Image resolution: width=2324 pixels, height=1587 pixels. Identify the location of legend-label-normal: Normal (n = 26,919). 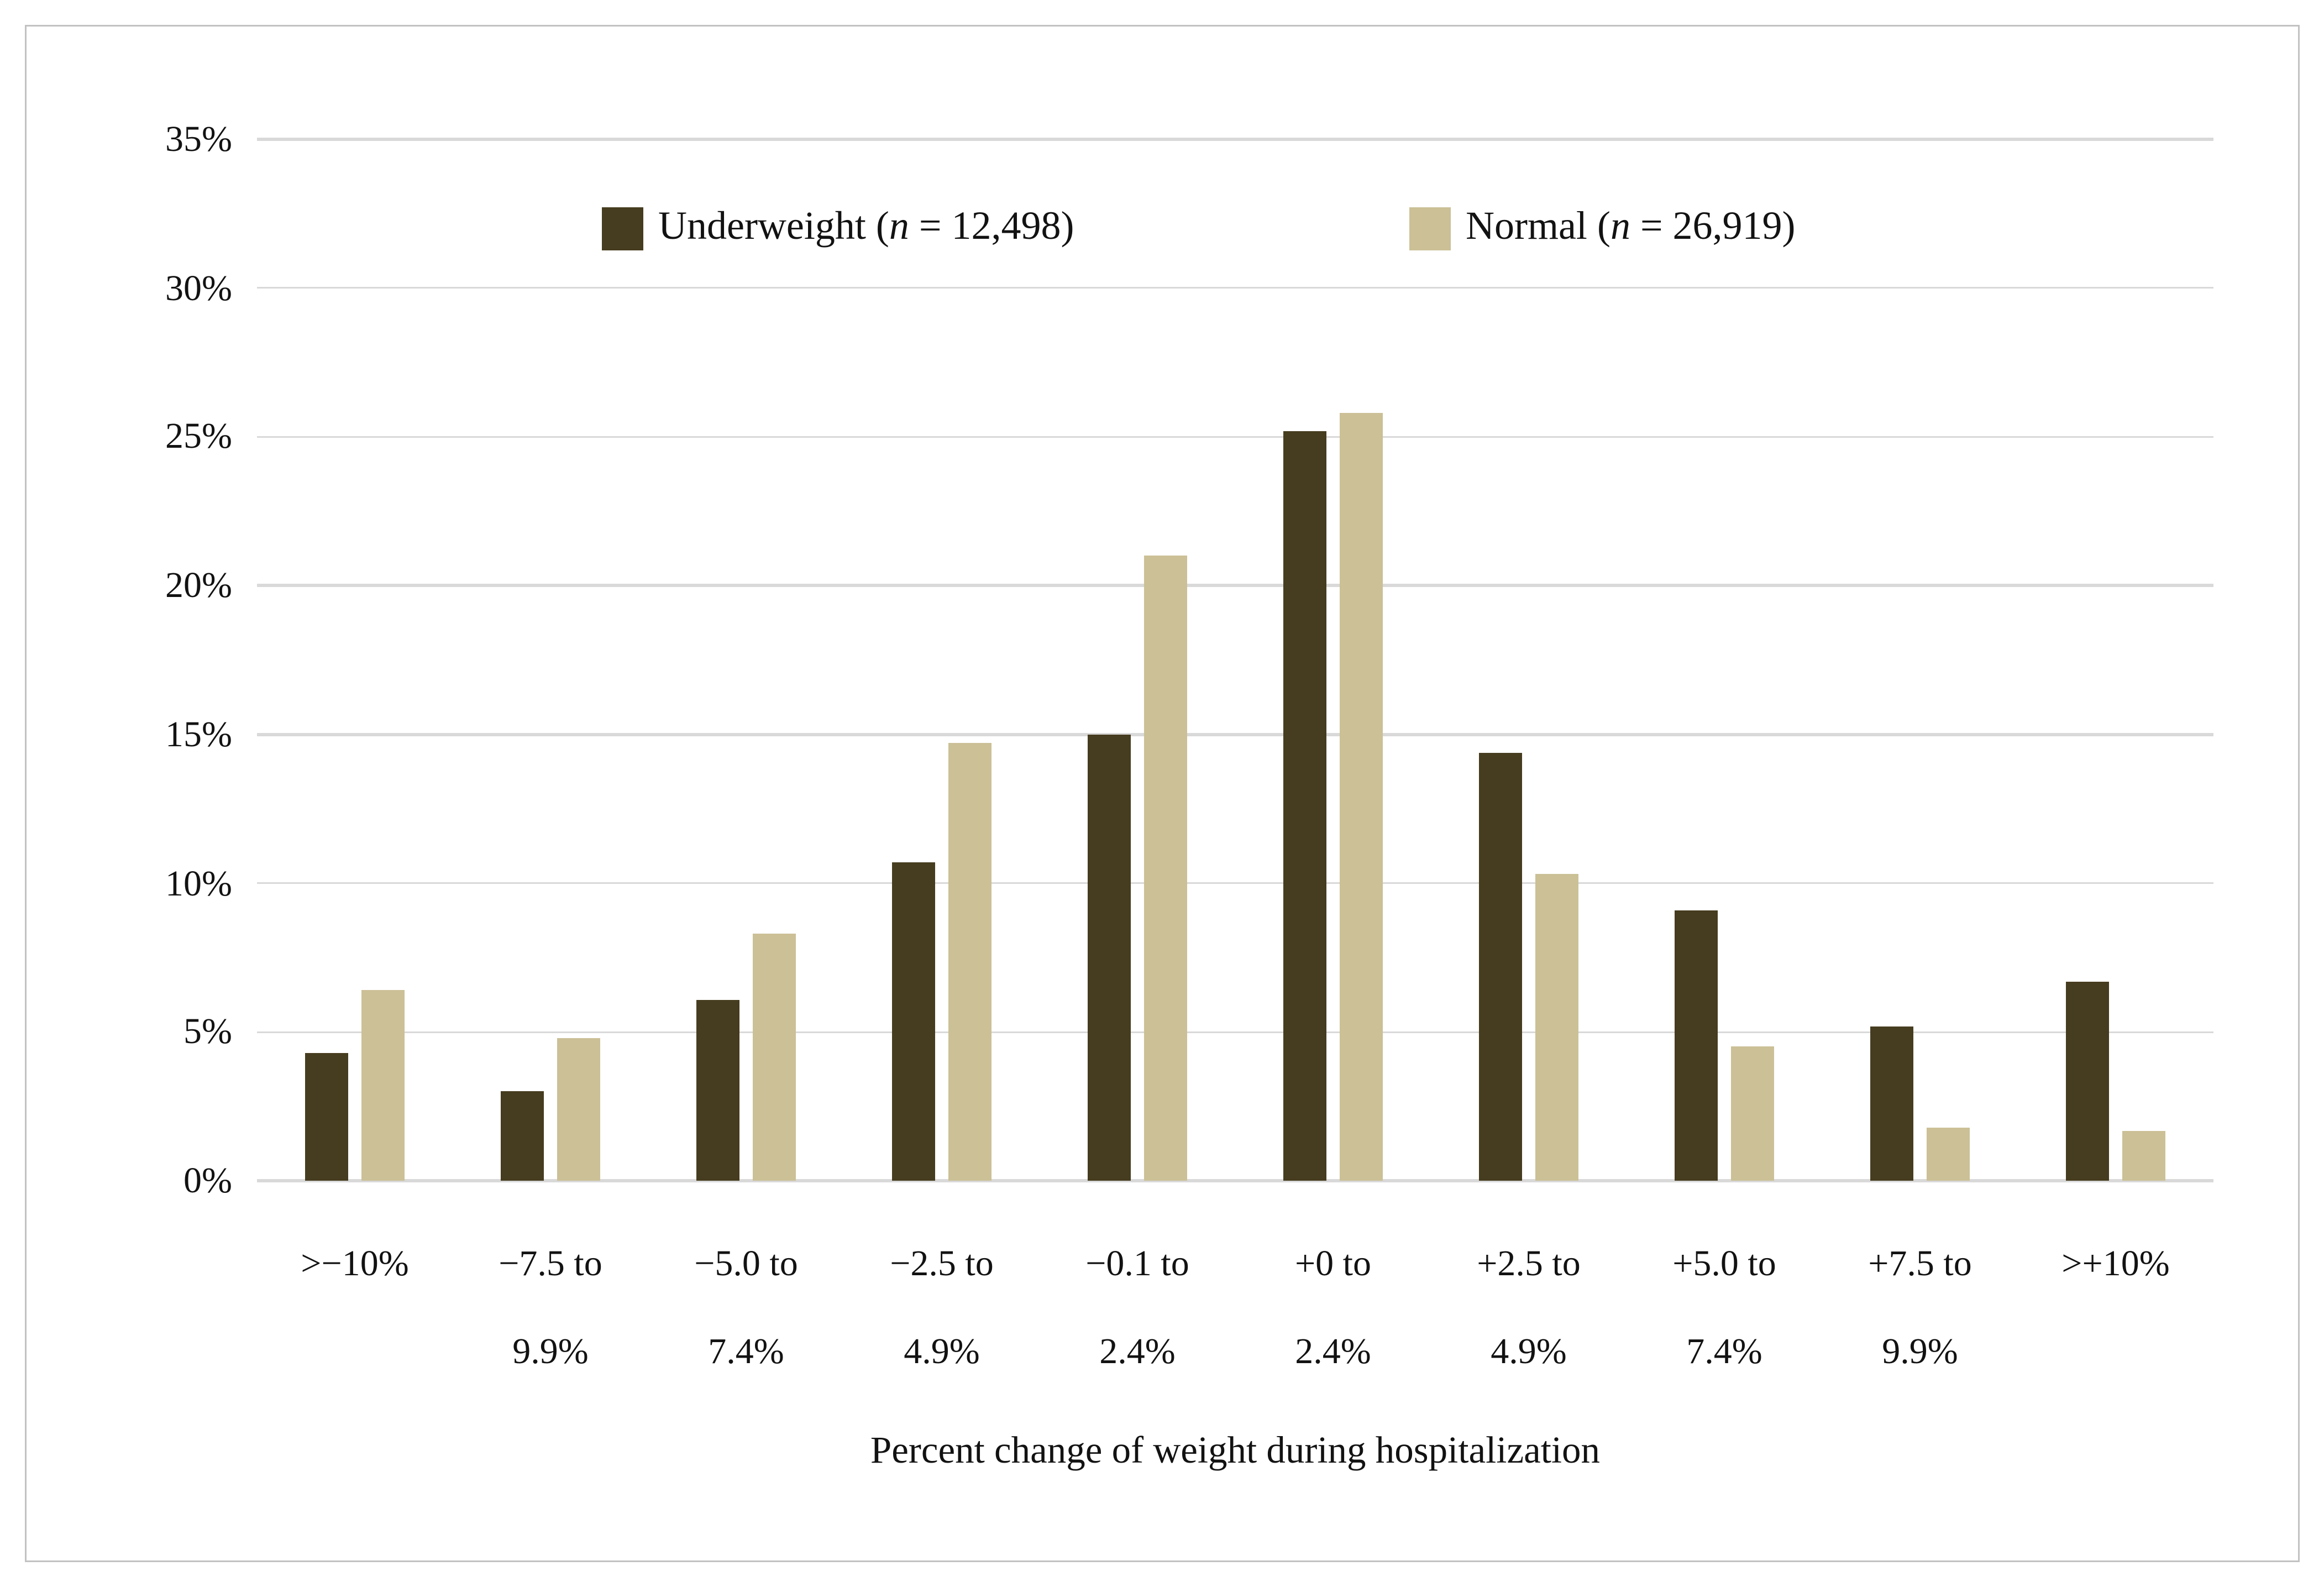
(1631, 227).